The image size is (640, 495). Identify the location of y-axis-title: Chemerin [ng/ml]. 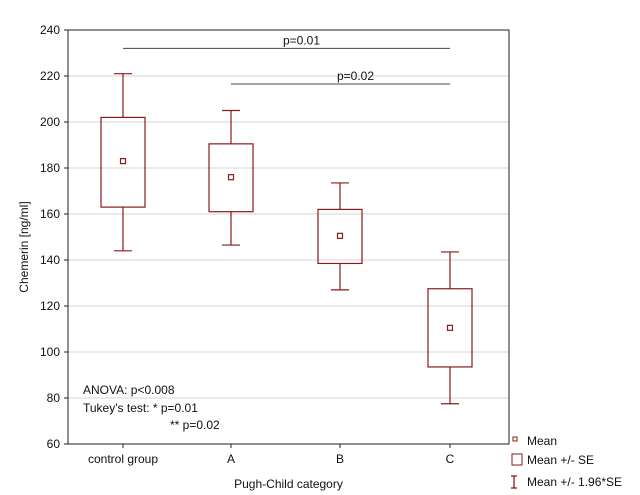
(24, 246).